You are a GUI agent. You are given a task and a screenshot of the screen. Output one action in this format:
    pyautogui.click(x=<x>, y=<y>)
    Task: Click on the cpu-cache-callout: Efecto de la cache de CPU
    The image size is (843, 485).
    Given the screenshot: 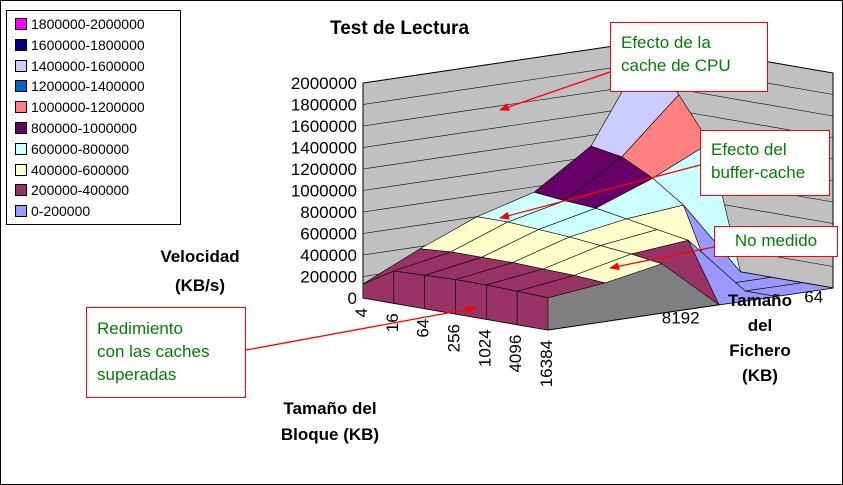 What is the action you would take?
    pyautogui.click(x=689, y=57)
    